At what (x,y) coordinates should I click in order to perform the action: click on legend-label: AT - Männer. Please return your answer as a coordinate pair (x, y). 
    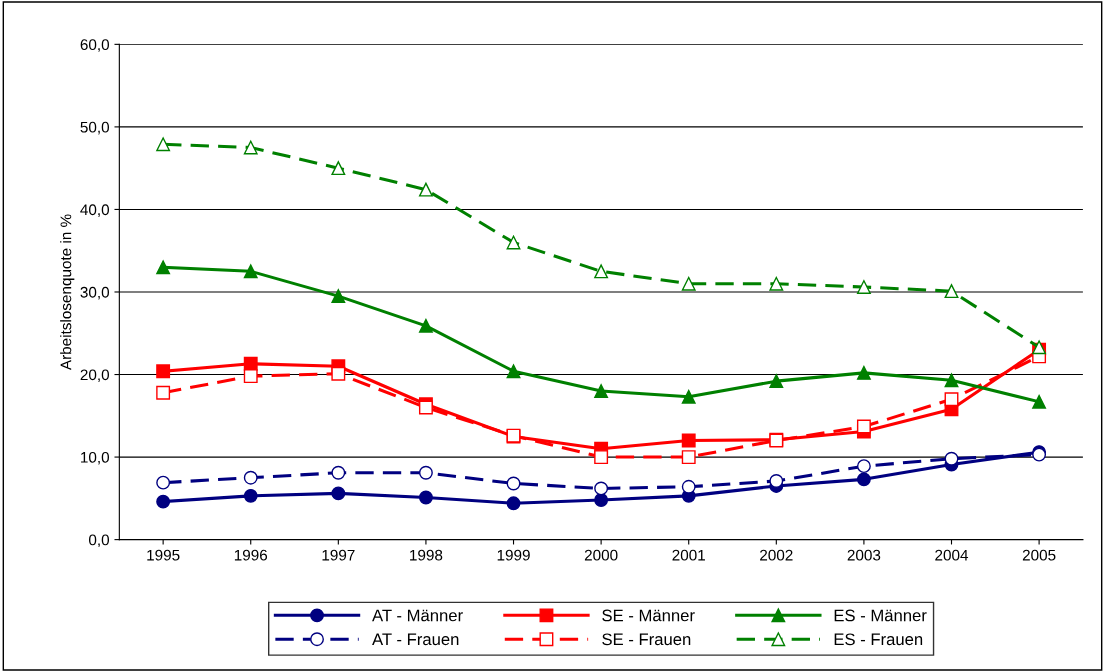
    Looking at the image, I should click on (417, 615).